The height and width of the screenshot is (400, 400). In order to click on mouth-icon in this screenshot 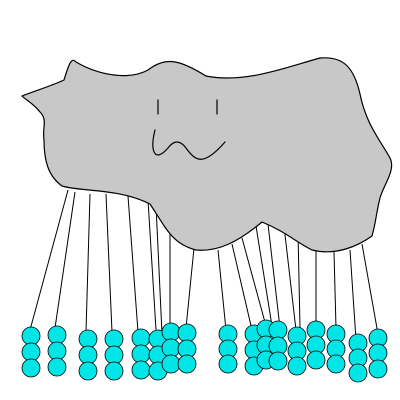, I will do `click(189, 144)`.